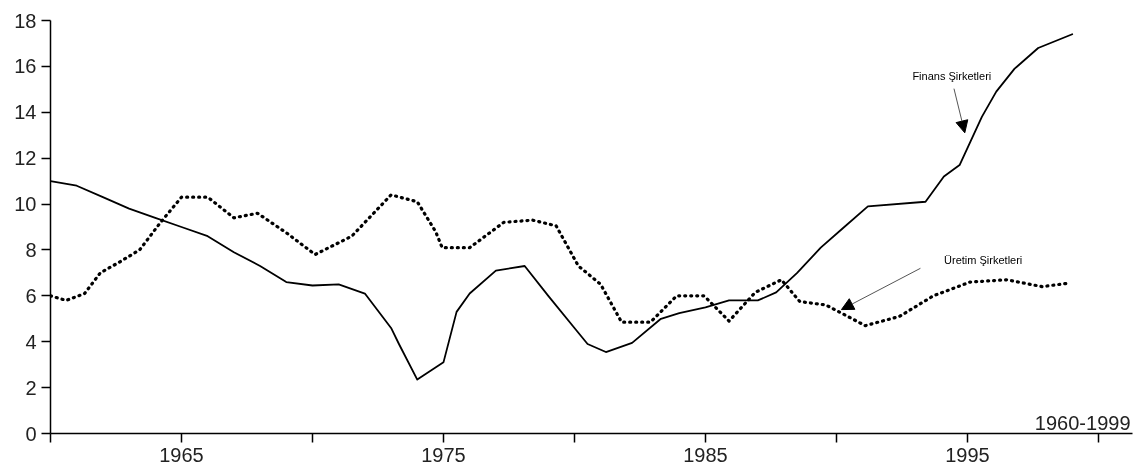 The width and height of the screenshot is (1144, 471). Describe the element at coordinates (705, 454) in the screenshot. I see `x-tick-label: 1985` at that location.